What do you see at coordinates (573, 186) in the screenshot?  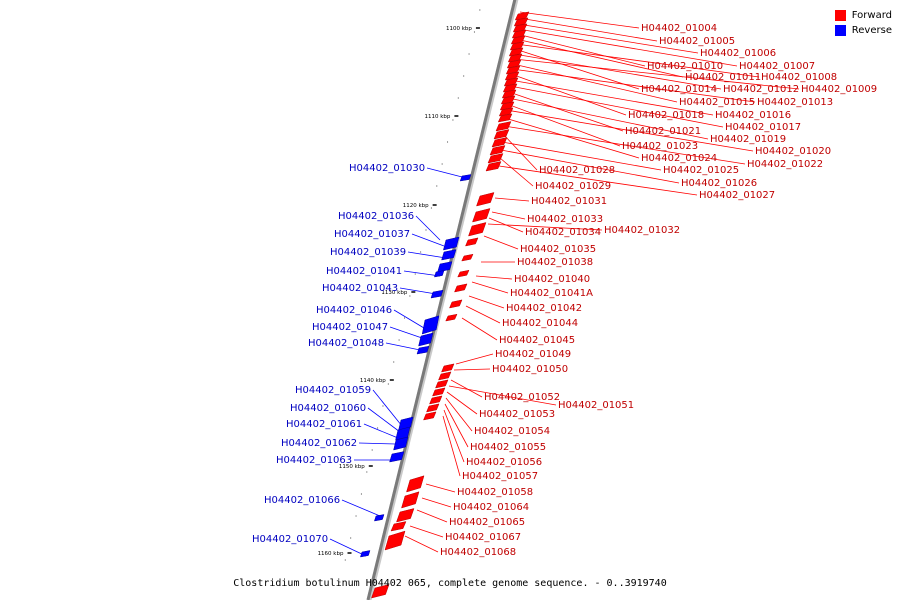 I see `forward-gene-label: H04402_01029` at bounding box center [573, 186].